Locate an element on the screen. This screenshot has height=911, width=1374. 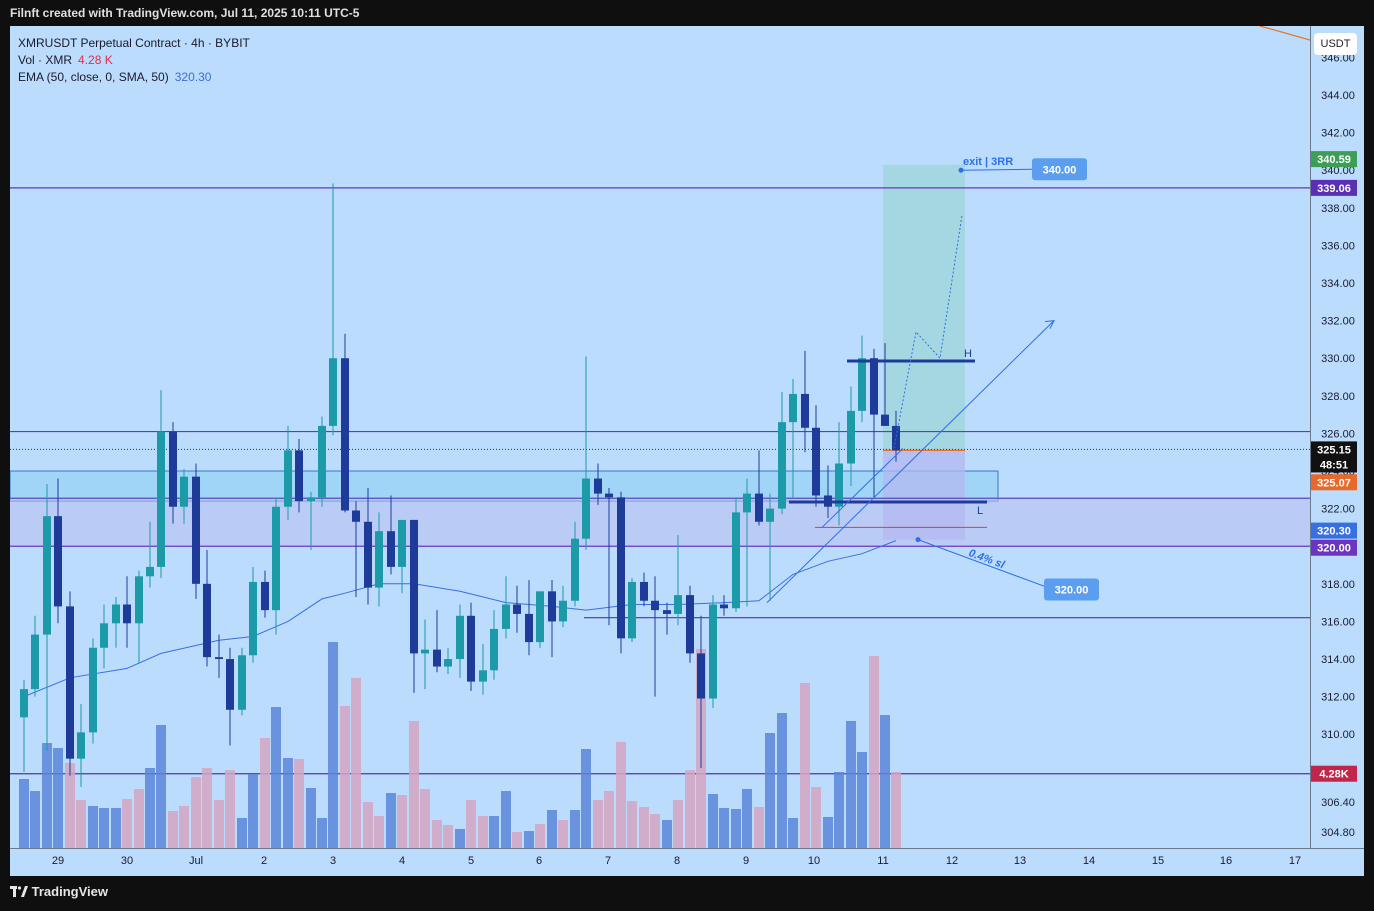
price-tick-label: 312.00 is located at coordinates (1338, 698).